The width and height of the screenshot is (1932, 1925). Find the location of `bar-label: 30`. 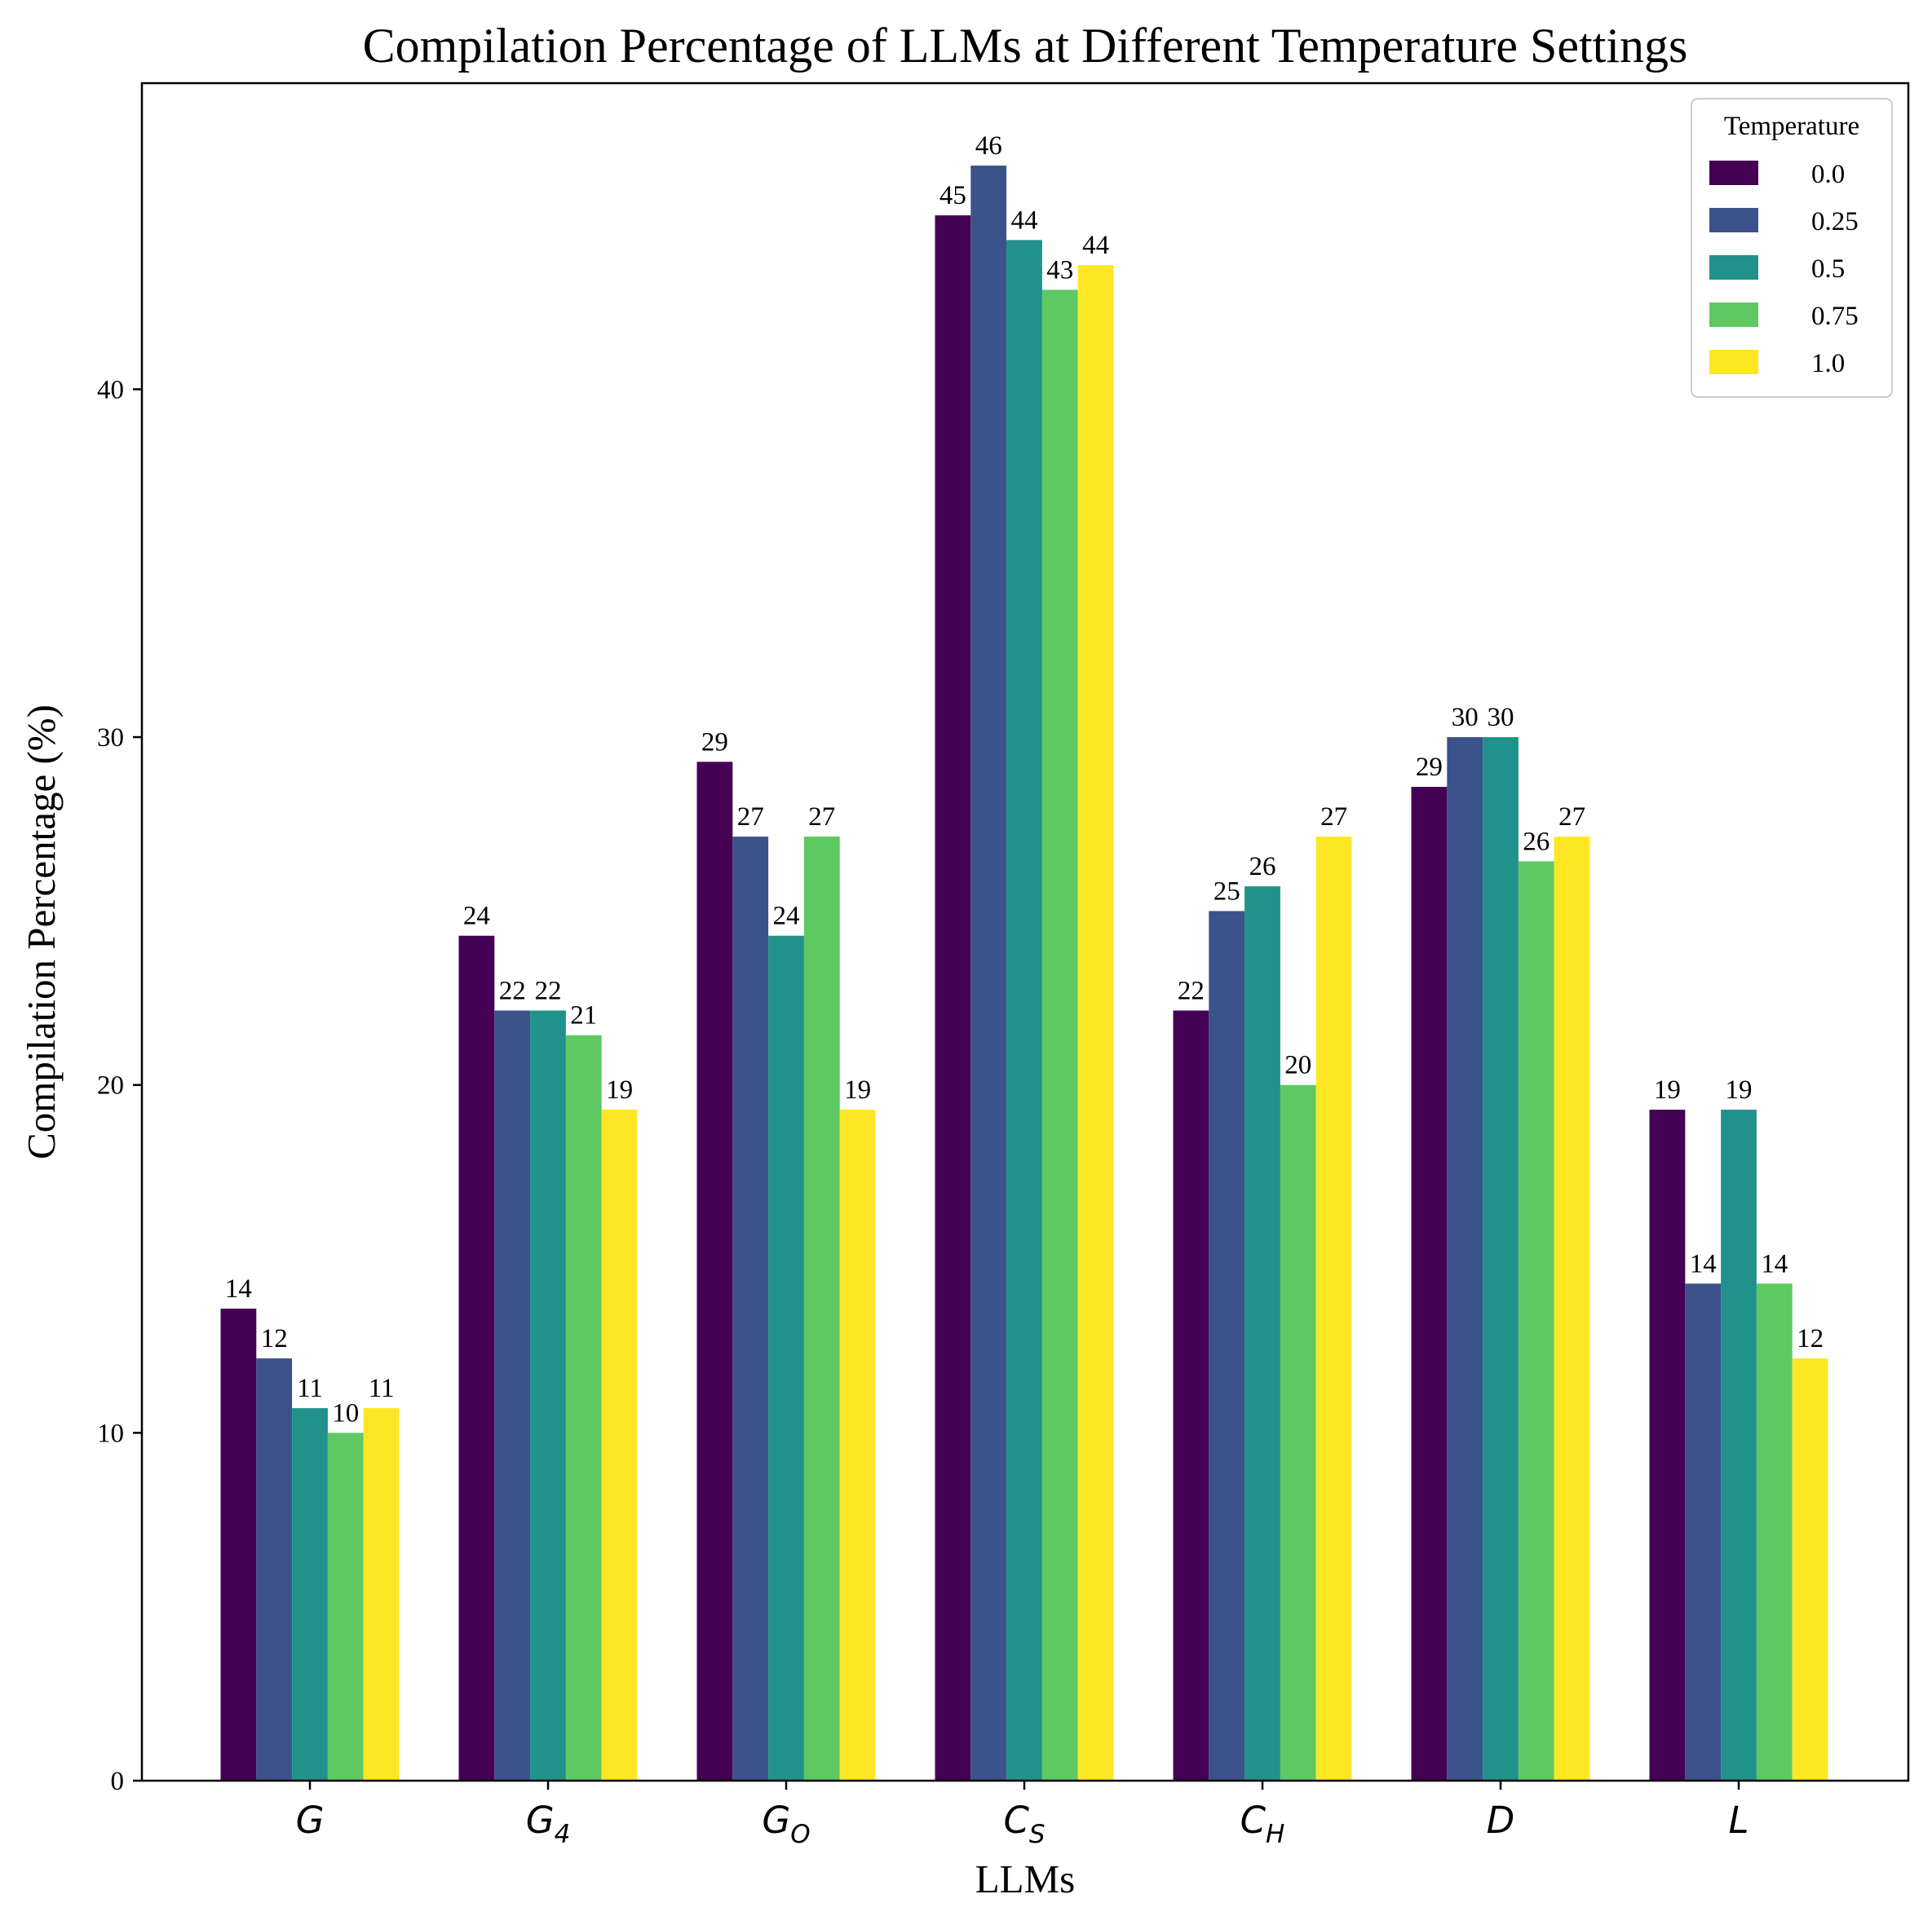

bar-label: 30 is located at coordinates (1501, 717).